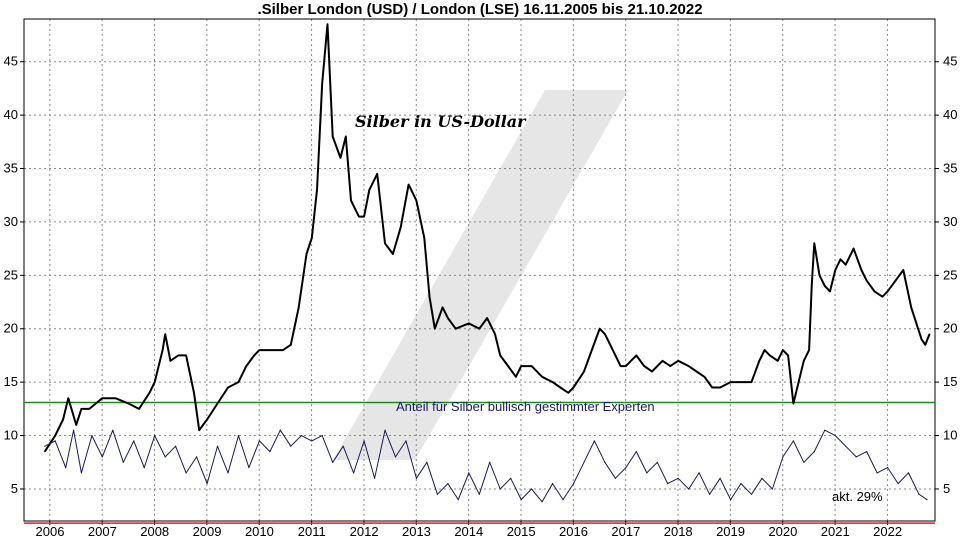  What do you see at coordinates (730, 531) in the screenshot?
I see `x-tick-label: 2019` at bounding box center [730, 531].